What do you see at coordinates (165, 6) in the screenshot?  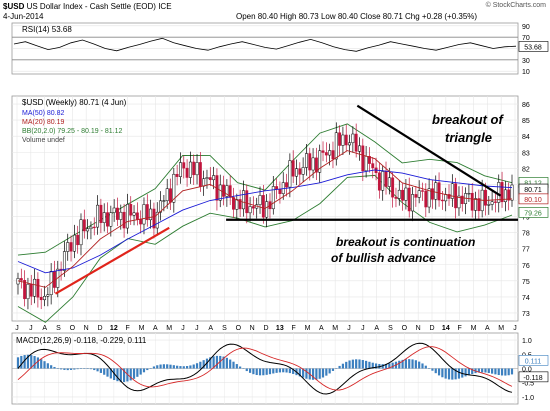 I see `exchange-label: ICE` at bounding box center [165, 6].